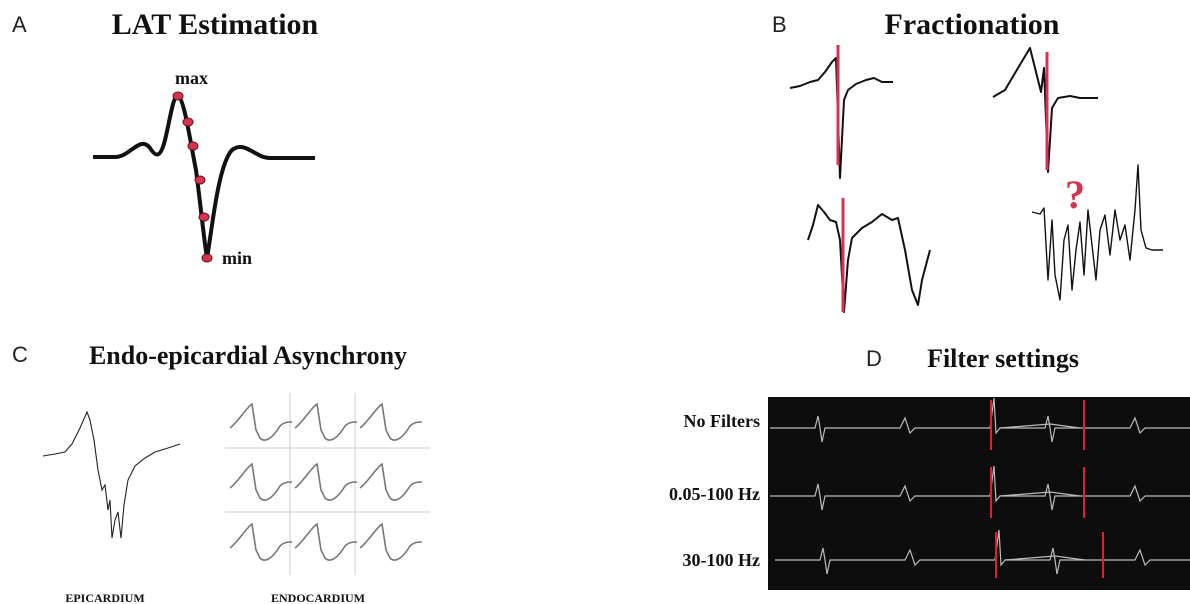  What do you see at coordinates (215, 24) in the screenshot?
I see `panel-title: LAT Estimation` at bounding box center [215, 24].